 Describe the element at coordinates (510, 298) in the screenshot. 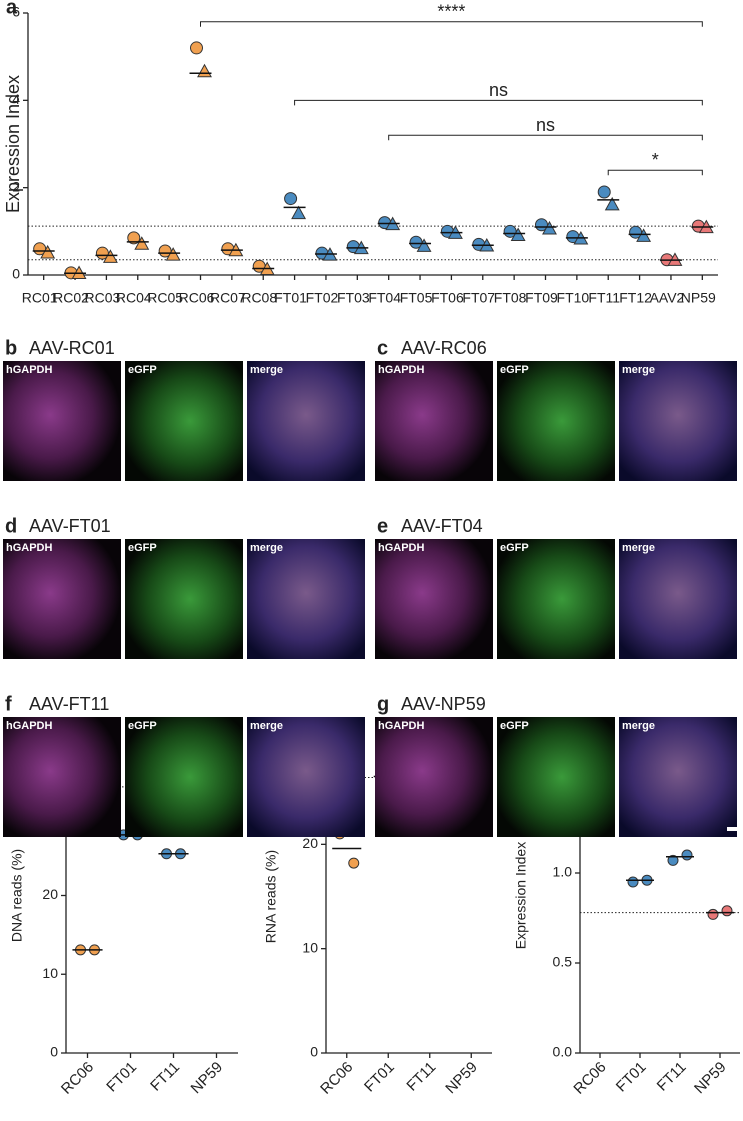

I see `x-tick-label: FT08` at that location.